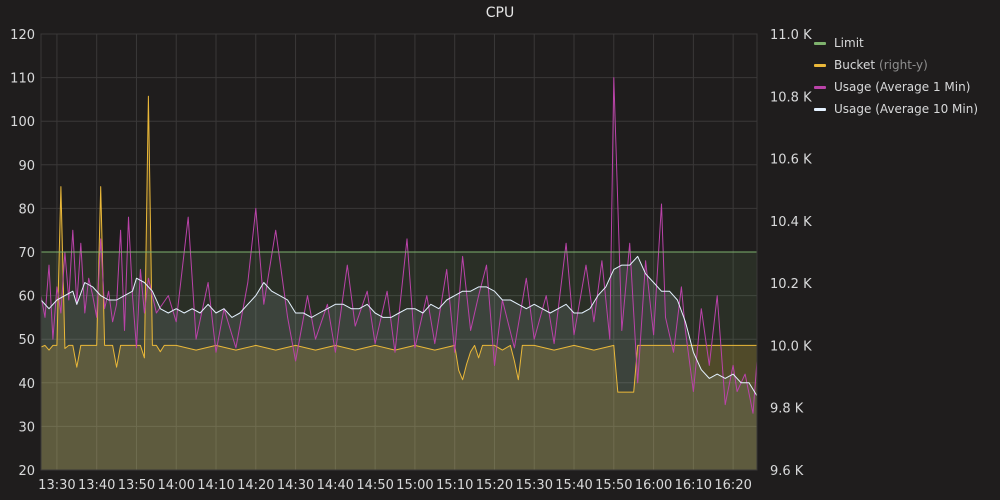  What do you see at coordinates (26, 253) in the screenshot?
I see `y-left-tick-label: 70` at bounding box center [26, 253].